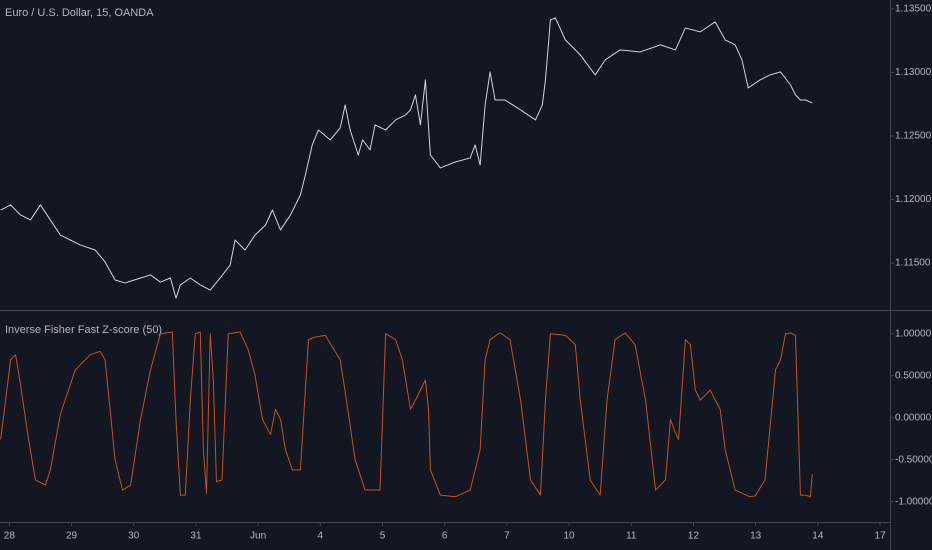  What do you see at coordinates (631, 536) in the screenshot?
I see `x-tick-label: 11` at bounding box center [631, 536].